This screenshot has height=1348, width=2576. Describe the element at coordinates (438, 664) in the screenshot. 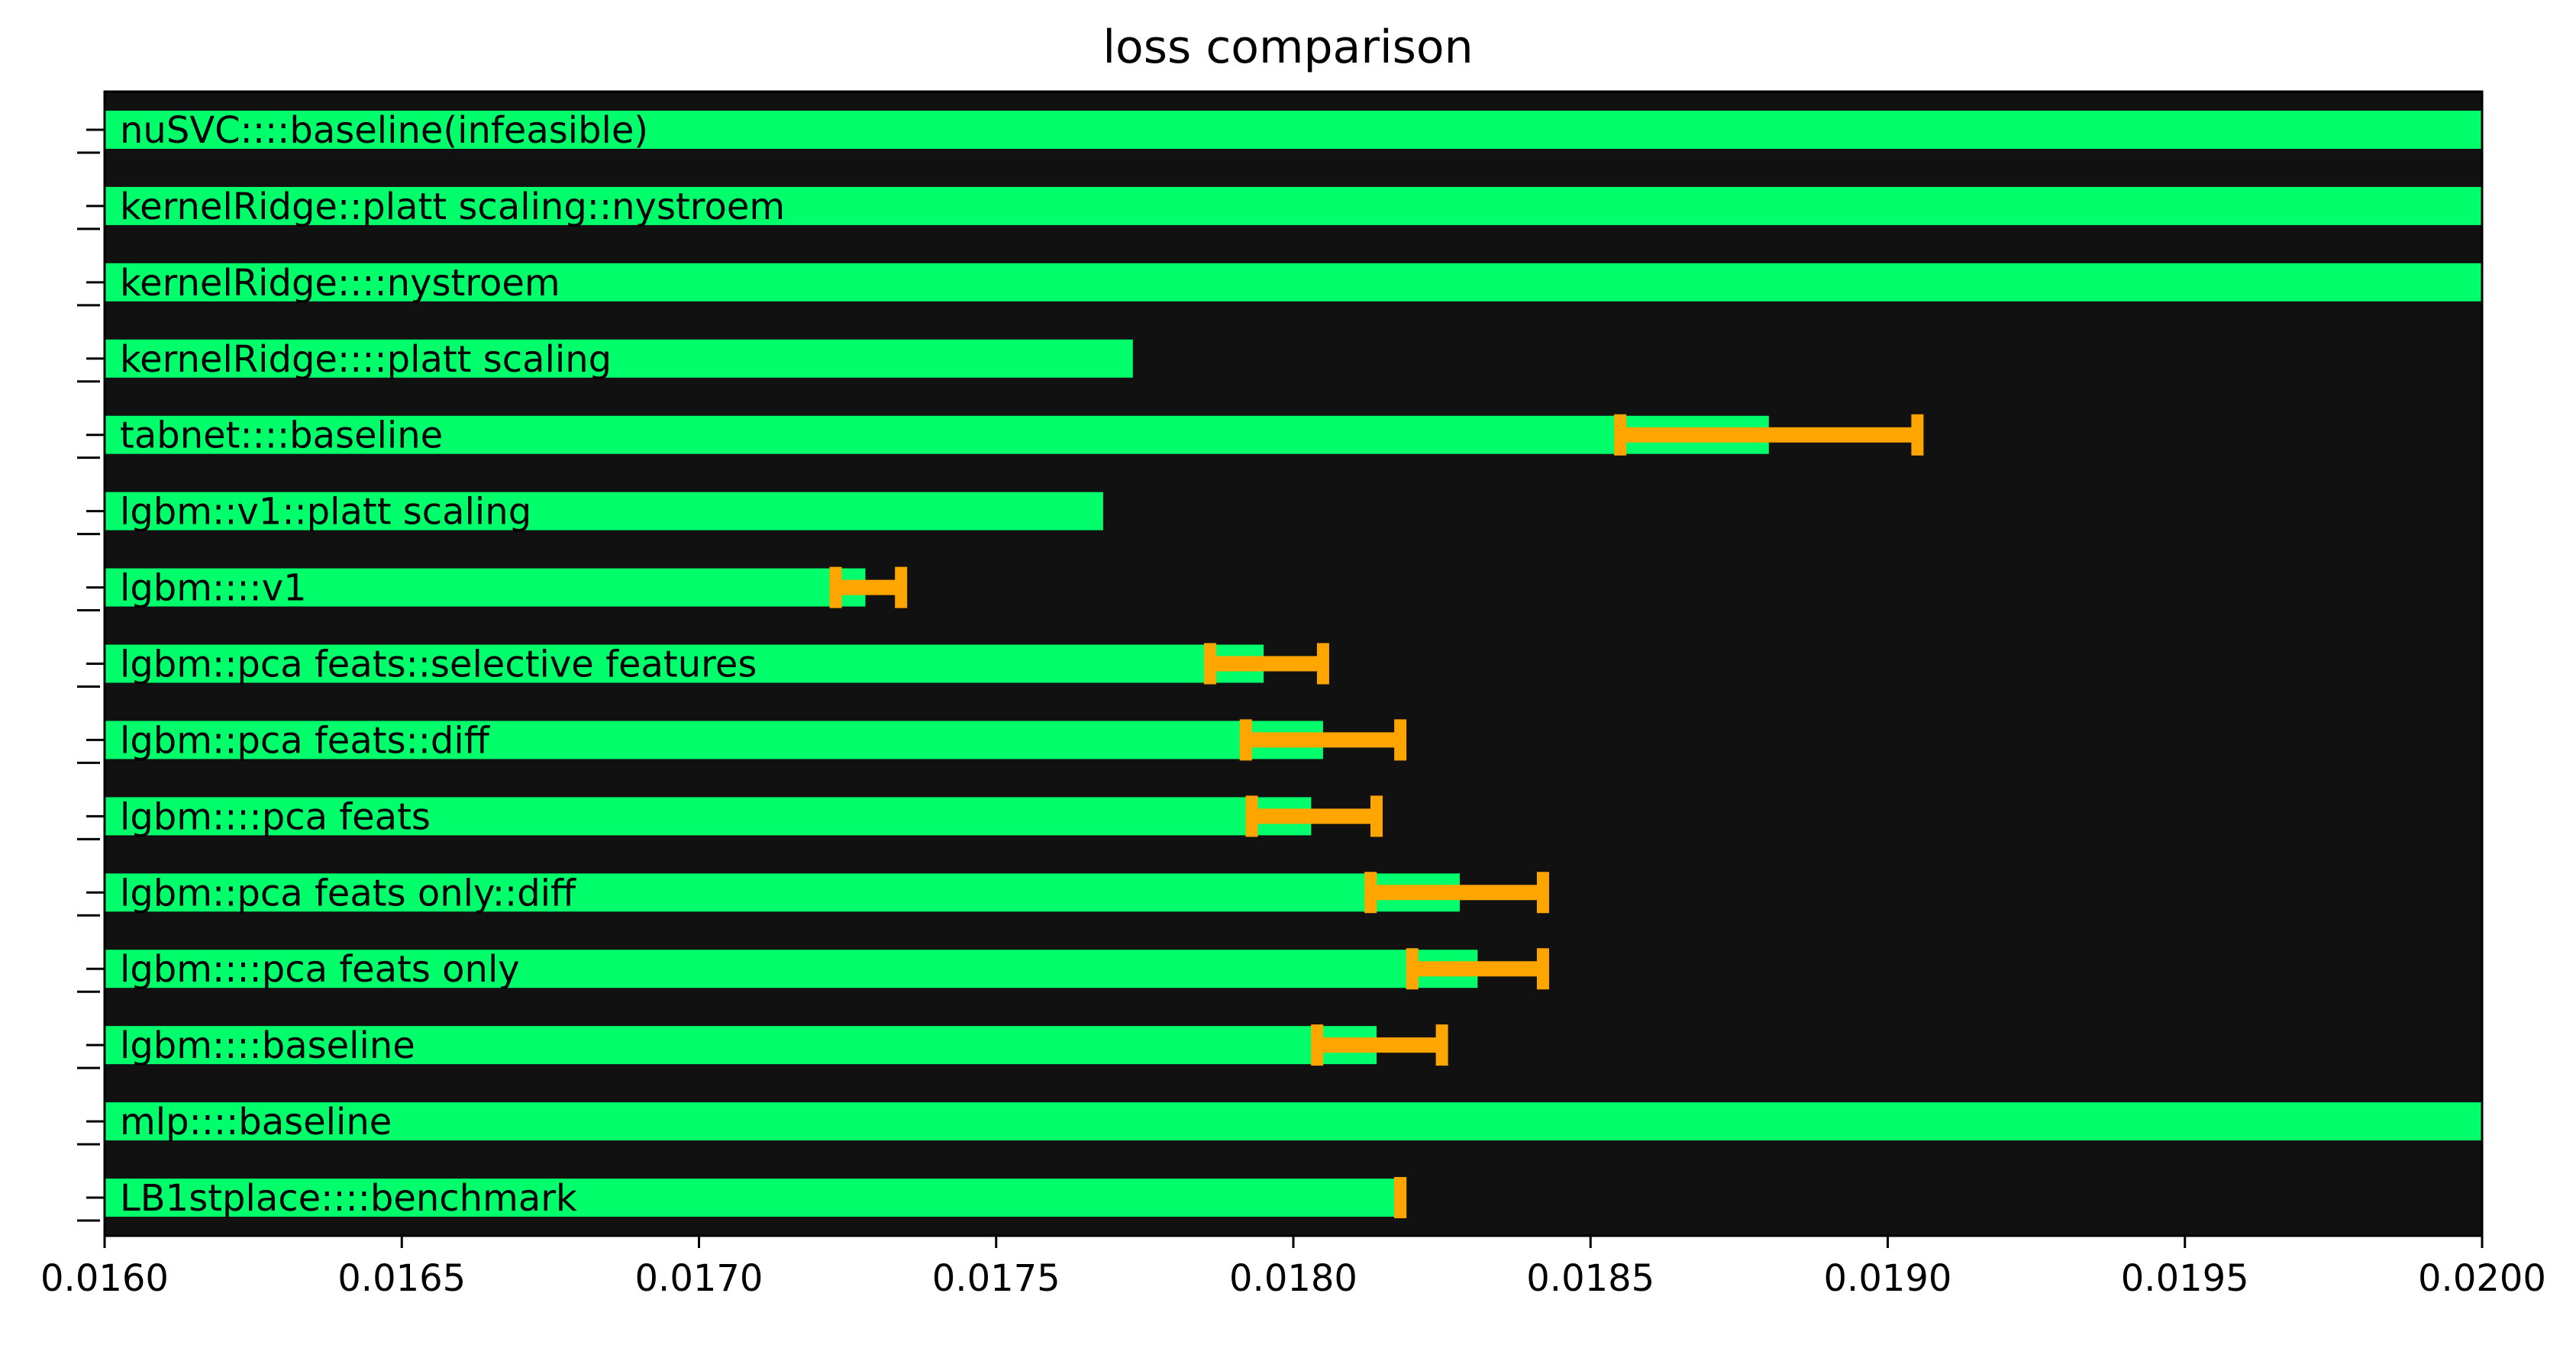

I see `bar-label: lgbm::pca feats::selective features` at that location.